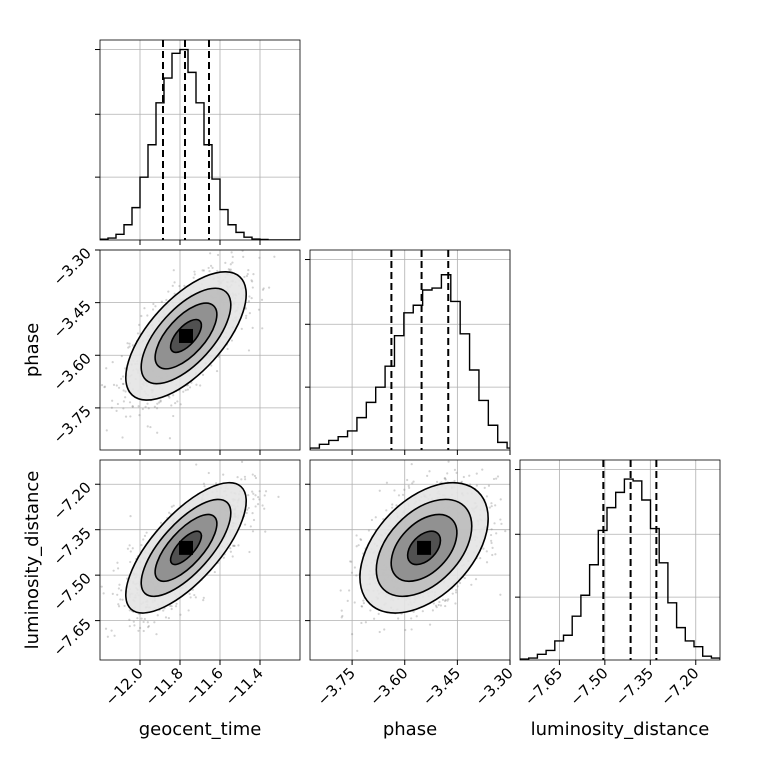 Image resolution: width=760 pixels, height=760 pixels. I want to click on histogram-step, so click(200, 144).